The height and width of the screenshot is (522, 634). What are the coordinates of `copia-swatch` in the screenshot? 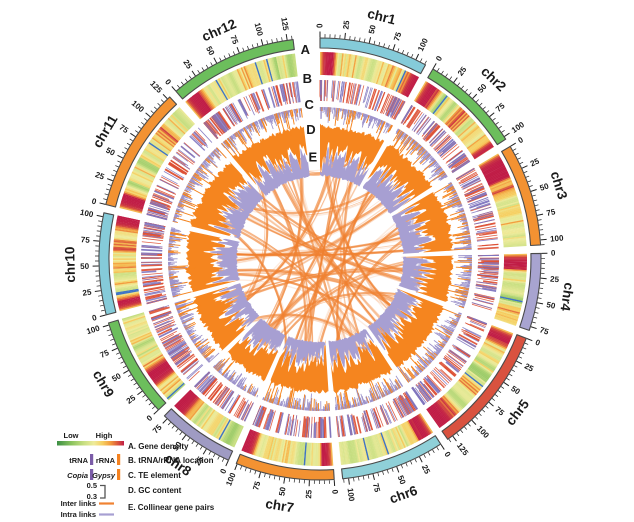 It's located at (92, 474).